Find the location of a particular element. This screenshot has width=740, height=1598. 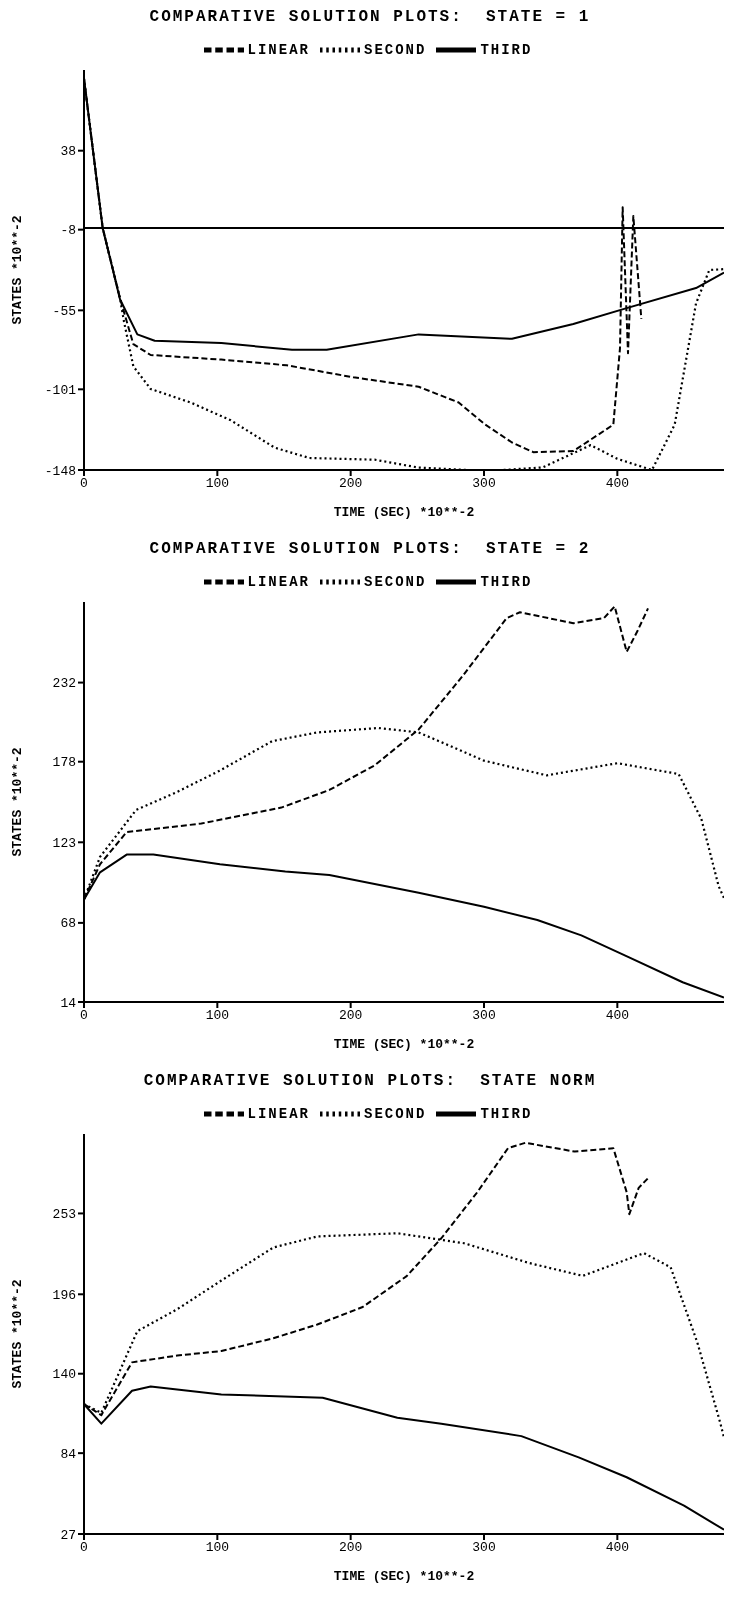

y-tick-label: -8 is located at coordinates (68, 231).